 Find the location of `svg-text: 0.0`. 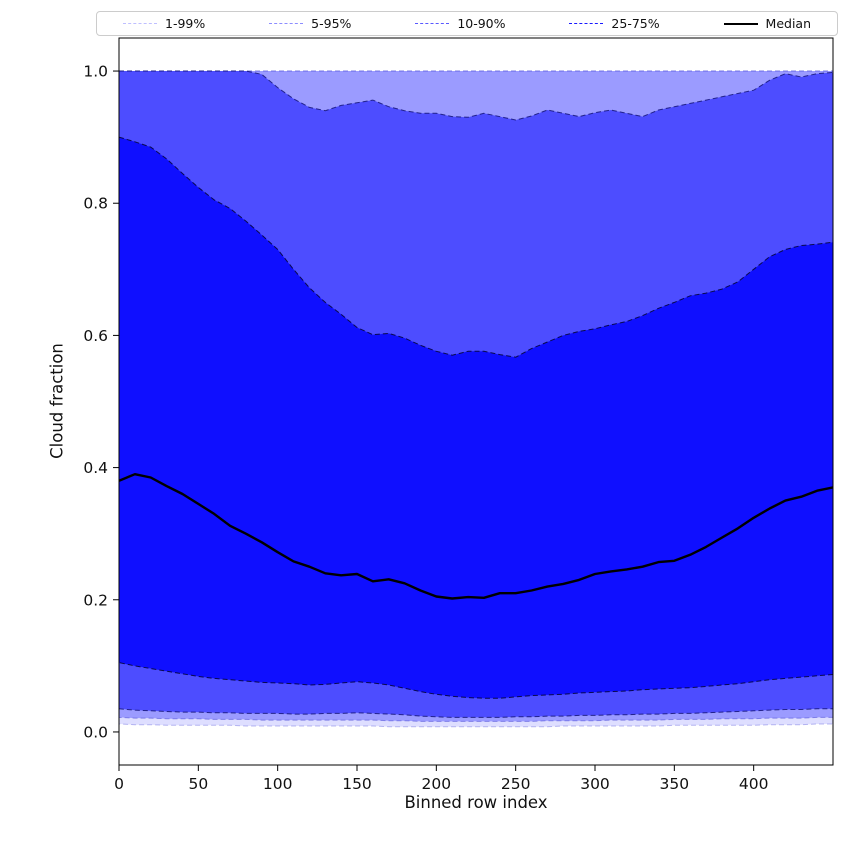

svg-text: 0.0 is located at coordinates (95, 732).